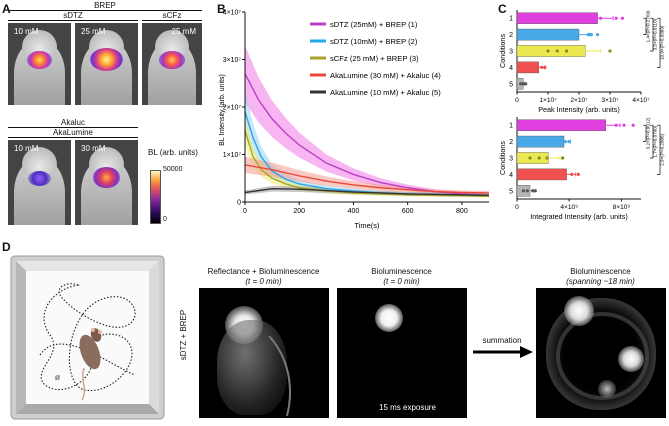 Image resolution: width=669 pixels, height=426 pixels. Describe the element at coordinates (502, 9) in the screenshot. I see `panel-c-label: C` at that location.